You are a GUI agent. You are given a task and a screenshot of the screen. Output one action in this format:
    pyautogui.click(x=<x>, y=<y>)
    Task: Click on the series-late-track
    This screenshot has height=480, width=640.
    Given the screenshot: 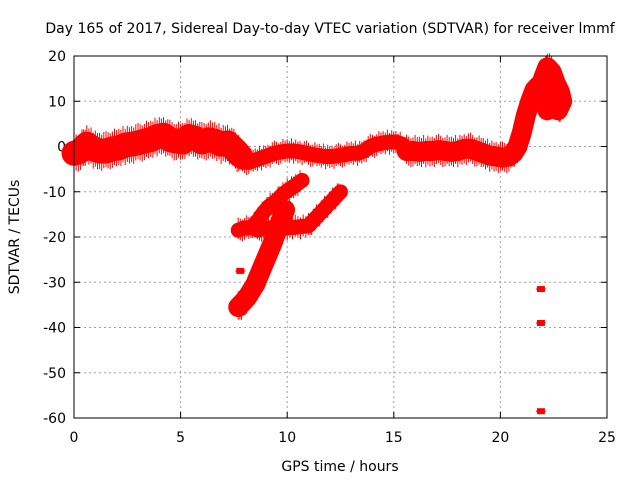 What is the action you would take?
    pyautogui.click(x=477, y=121)
    